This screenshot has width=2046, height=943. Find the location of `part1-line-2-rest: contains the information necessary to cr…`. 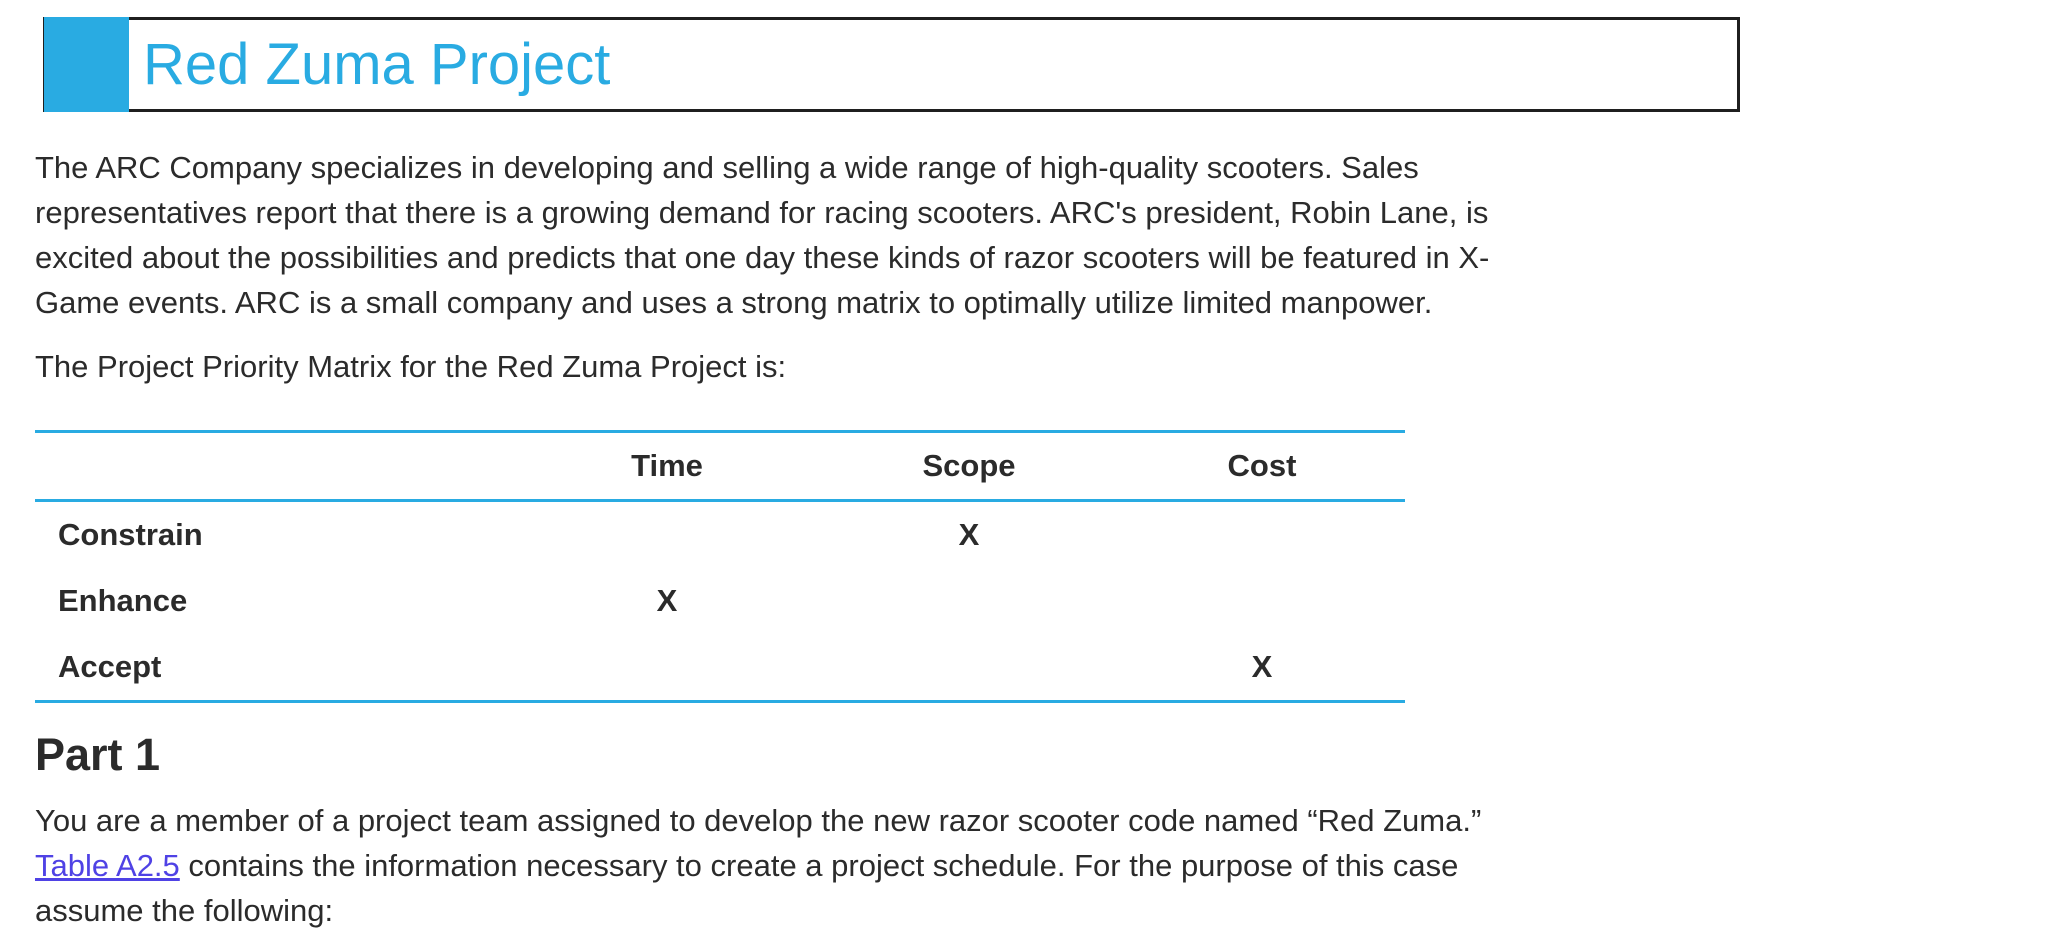

part1-line-2-rest: contains the information necessary to cr… is located at coordinates (819, 865).